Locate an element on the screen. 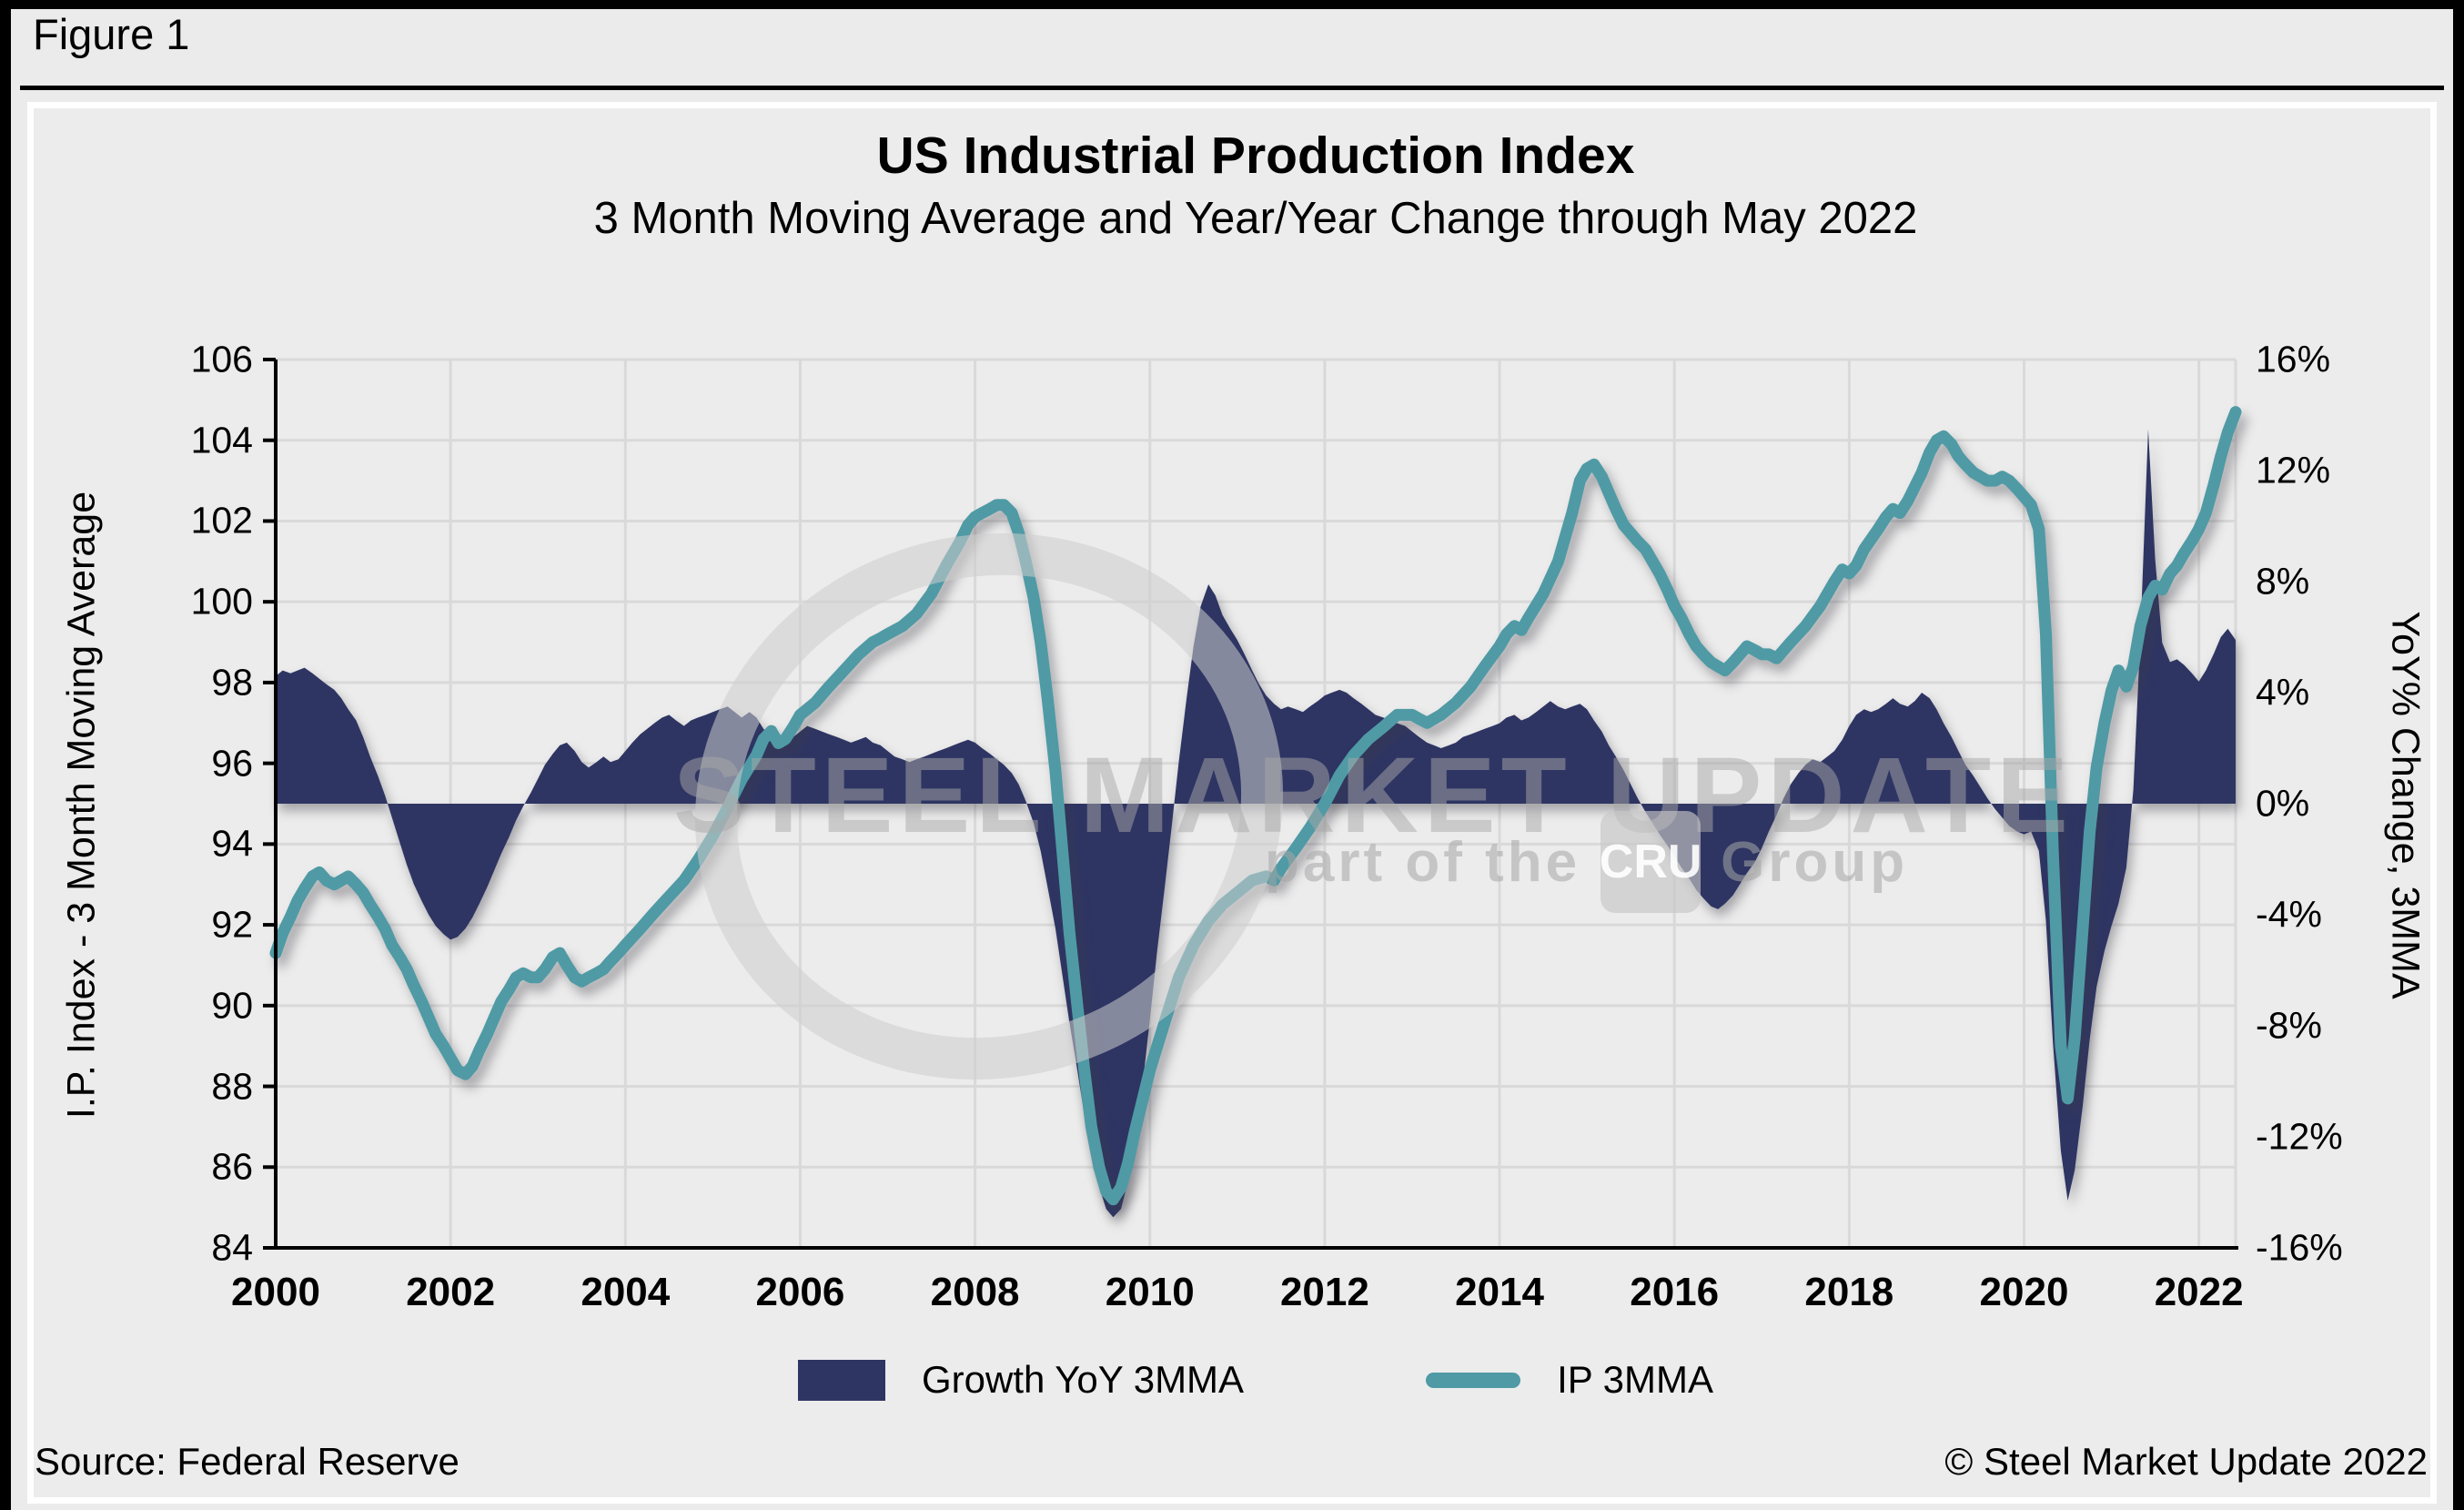  x-axis-tick-label: 2018 is located at coordinates (1849, 1292).